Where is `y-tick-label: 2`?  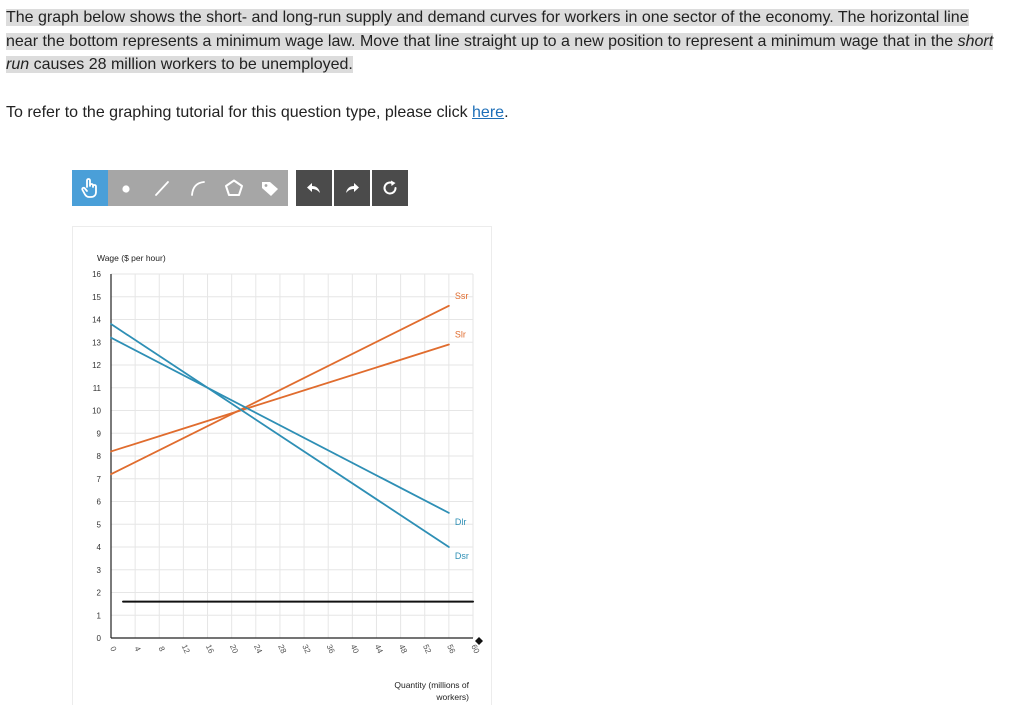 y-tick-label: 2 is located at coordinates (99, 593).